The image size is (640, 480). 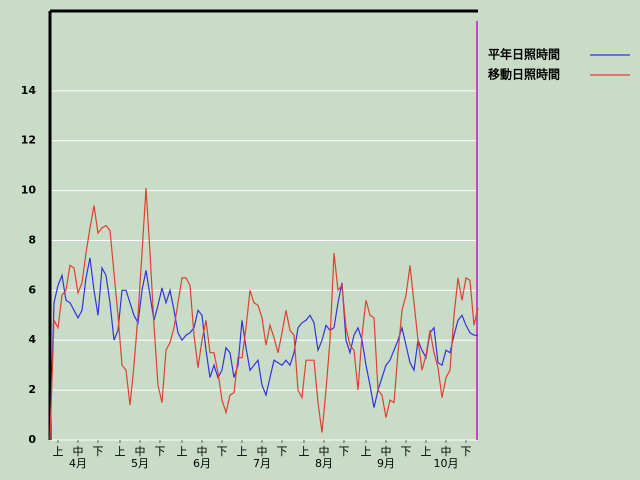 What do you see at coordinates (32, 439) in the screenshot?
I see `y-tick-label: 0` at bounding box center [32, 439].